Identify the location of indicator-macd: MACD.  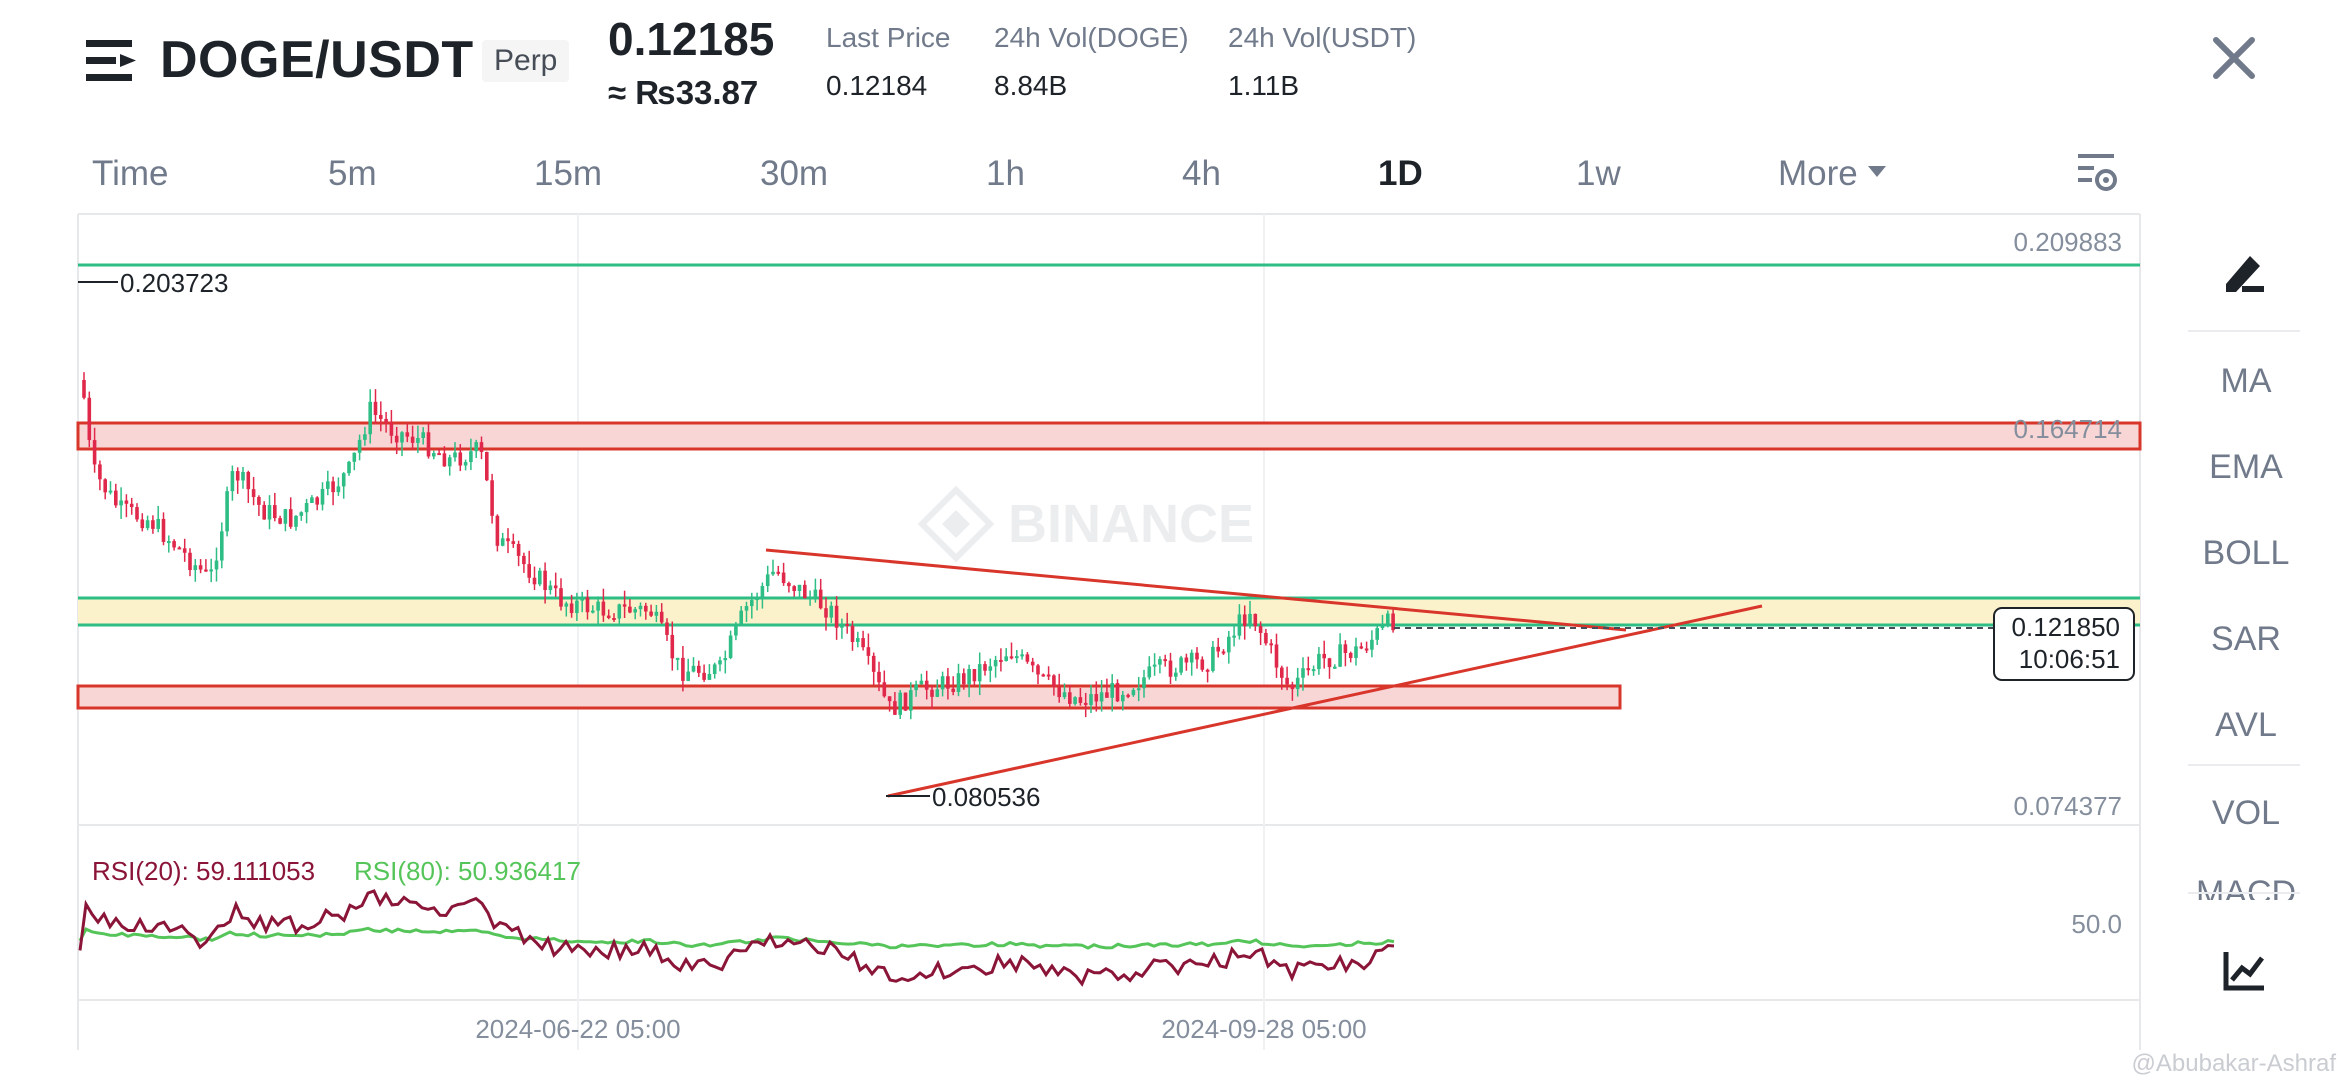
(2246, 887).